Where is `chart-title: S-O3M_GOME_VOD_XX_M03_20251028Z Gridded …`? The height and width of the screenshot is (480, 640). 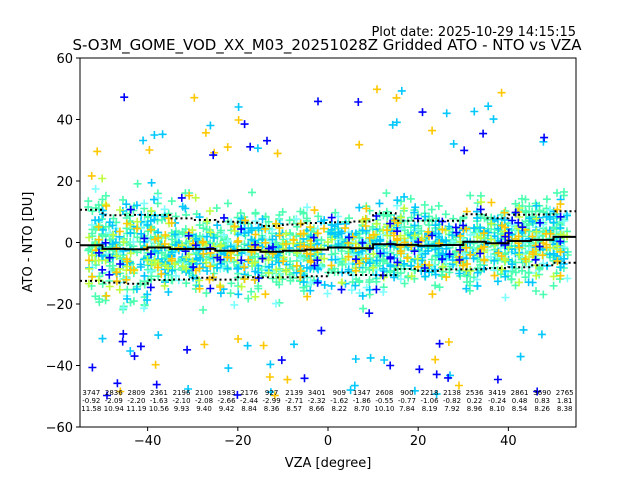
chart-title: S-O3M_GOME_VOD_XX_M03_20251028Z Gridded … is located at coordinates (327, 45).